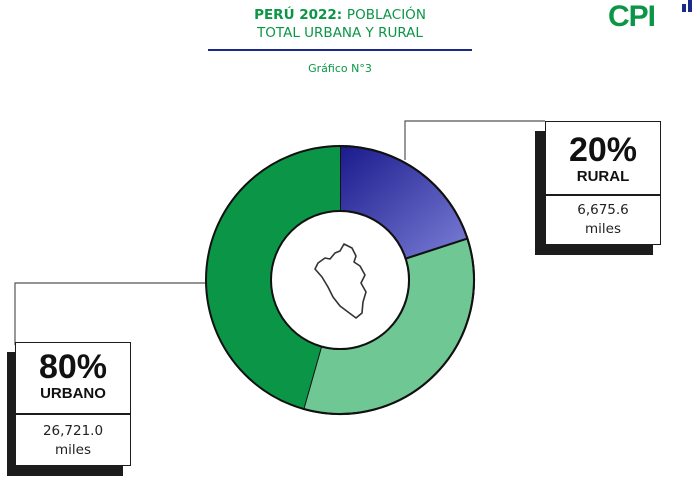 This screenshot has height=478, width=697. Describe the element at coordinates (603, 176) in the screenshot. I see `rural-label: RURAL` at that location.